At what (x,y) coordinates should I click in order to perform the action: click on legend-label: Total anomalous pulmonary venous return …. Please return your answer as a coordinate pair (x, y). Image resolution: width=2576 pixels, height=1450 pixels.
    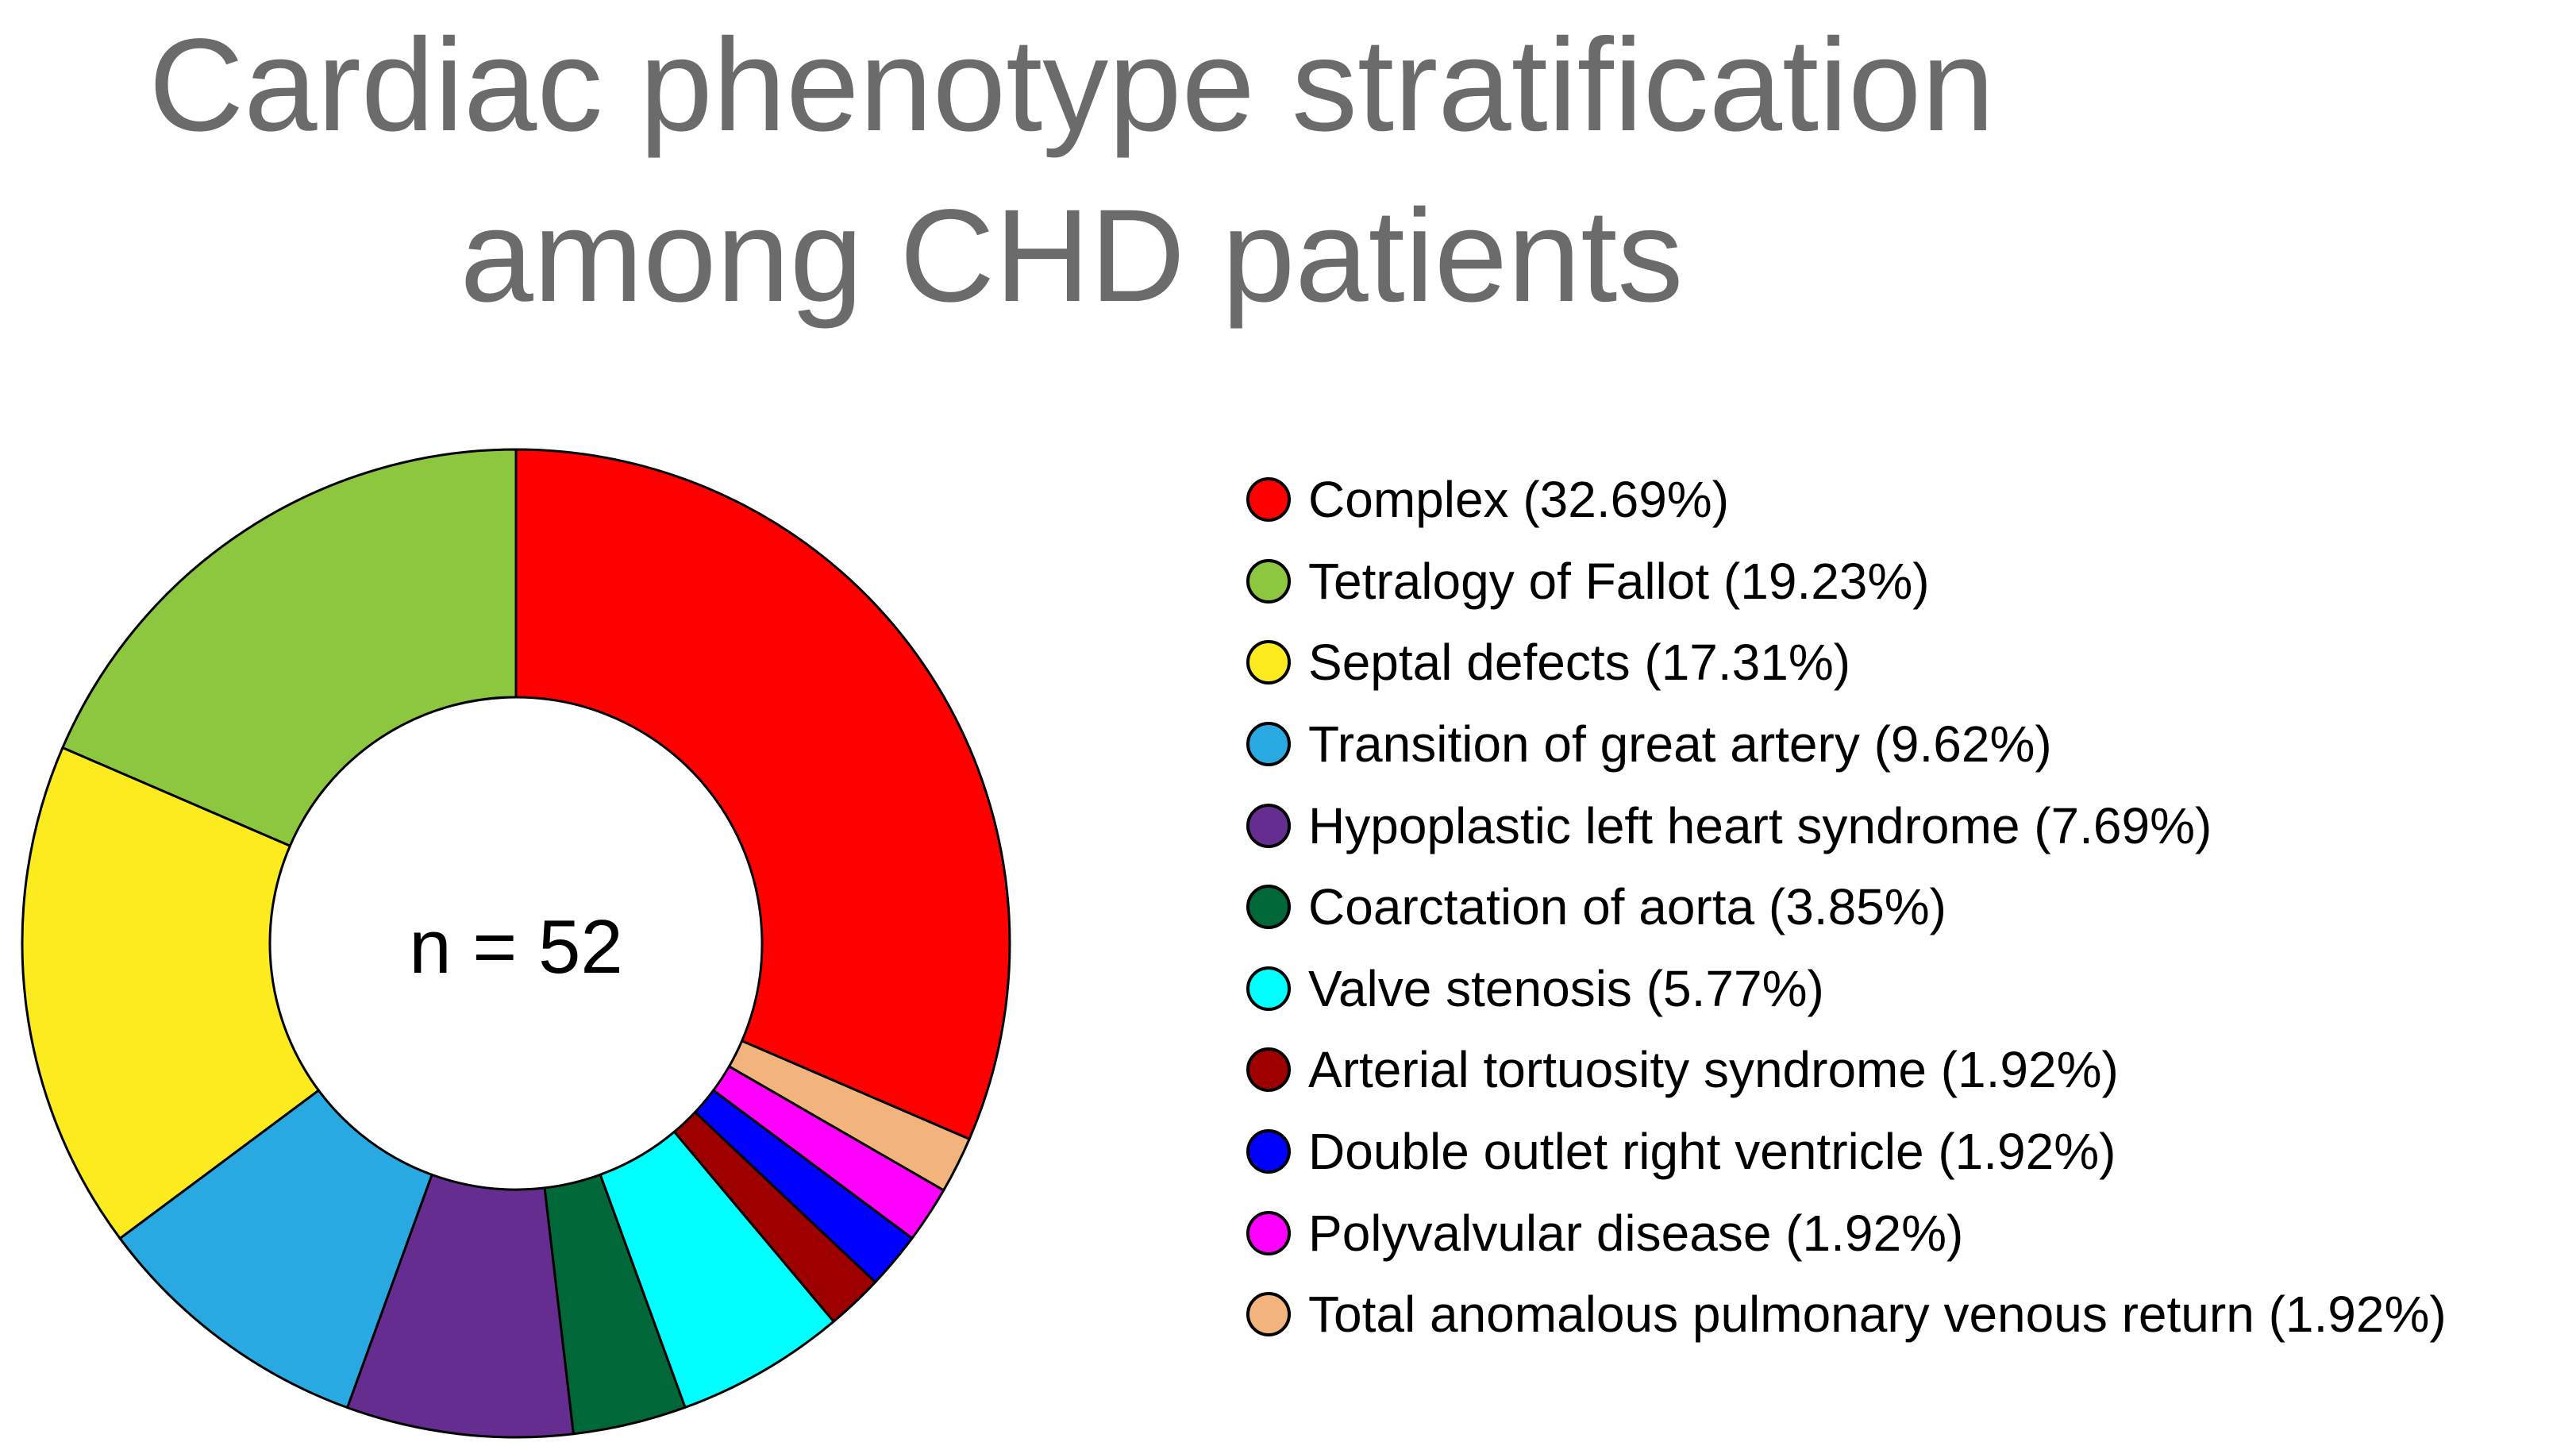
    Looking at the image, I should click on (1877, 1315).